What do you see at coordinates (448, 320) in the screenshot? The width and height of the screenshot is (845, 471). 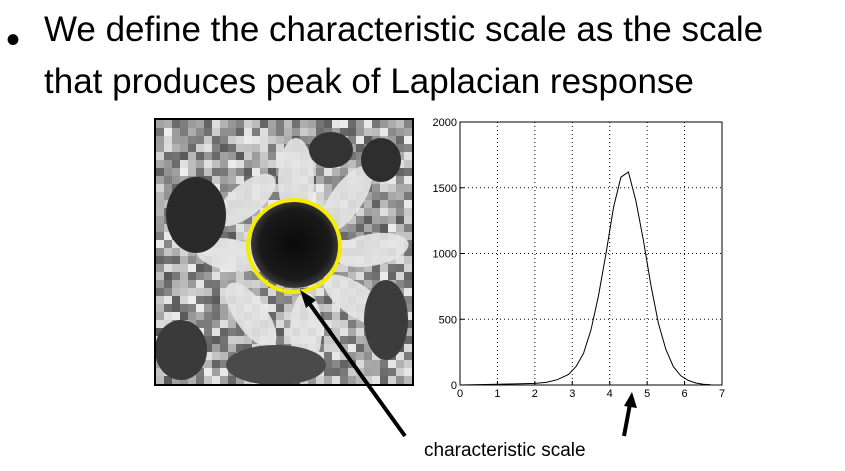 I see `y-tick-label: 500` at bounding box center [448, 320].